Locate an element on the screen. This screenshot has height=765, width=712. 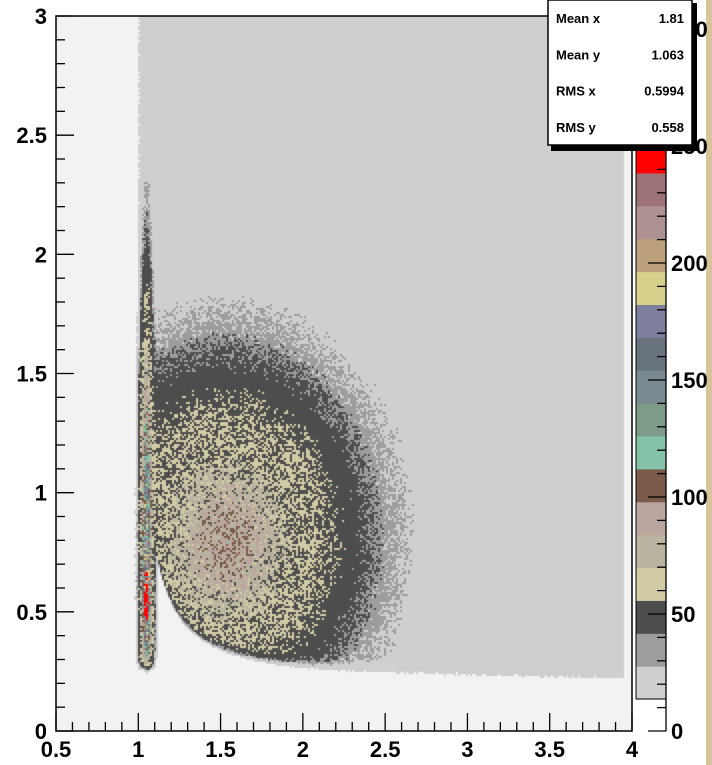
stats-box-frame is located at coordinates (620, 73).